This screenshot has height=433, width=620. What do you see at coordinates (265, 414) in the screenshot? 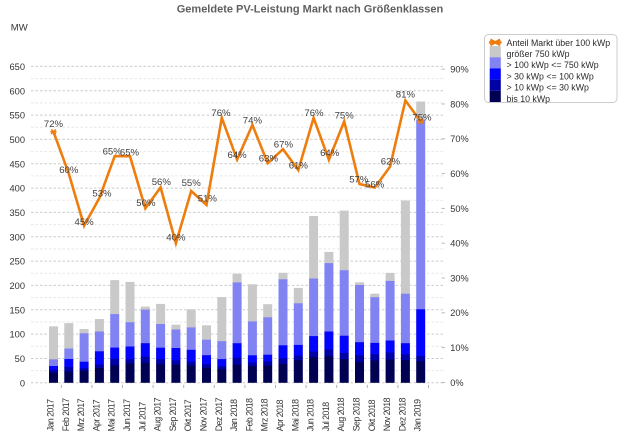
I see `svg-text: Mrz 2018` at bounding box center [265, 414].